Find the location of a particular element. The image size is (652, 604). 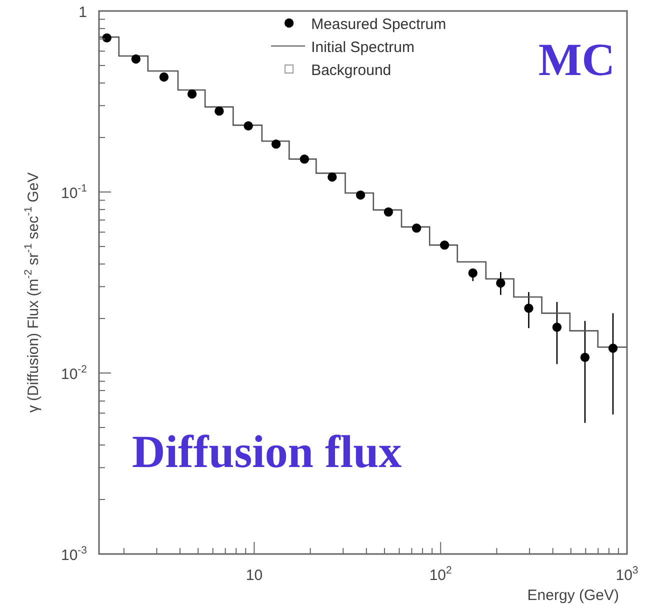

annotation: Diffusion flux is located at coordinates (267, 451).